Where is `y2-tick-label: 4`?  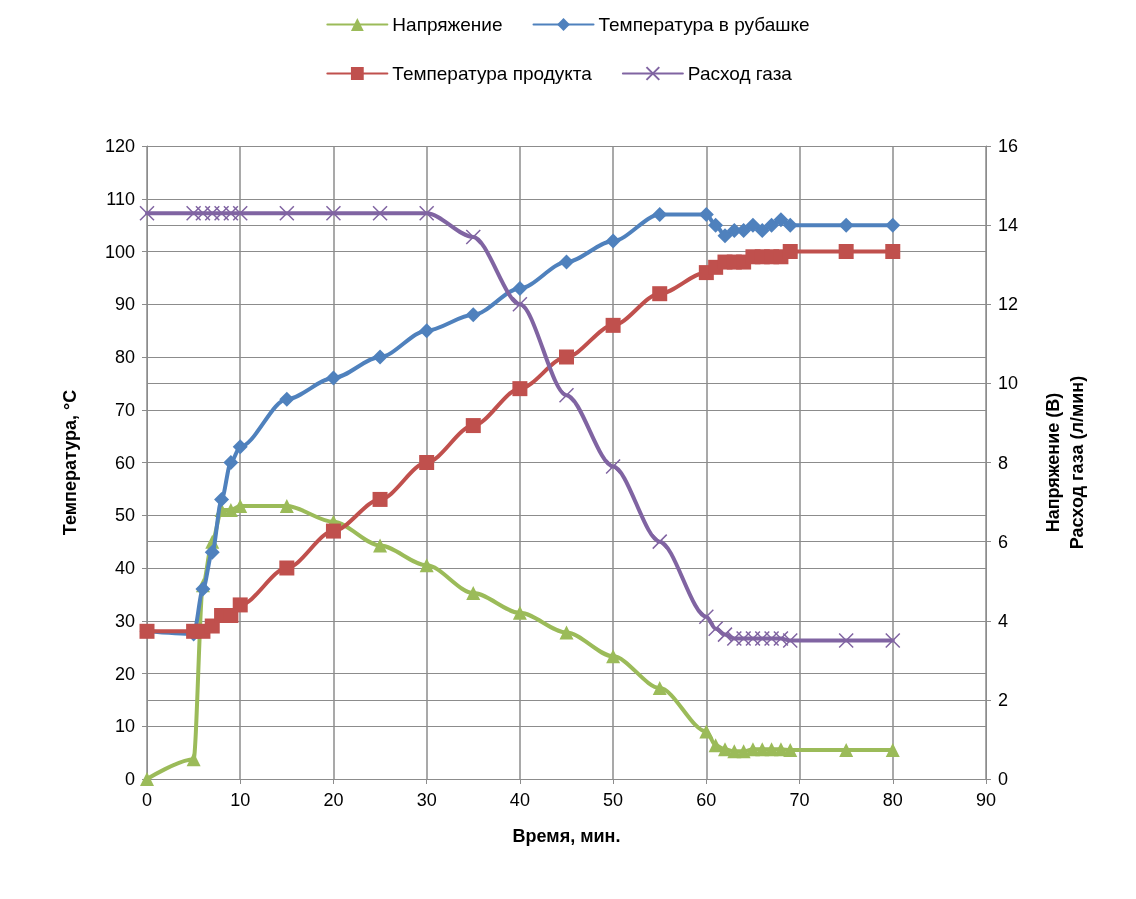
y2-tick-label: 4 is located at coordinates (1003, 620).